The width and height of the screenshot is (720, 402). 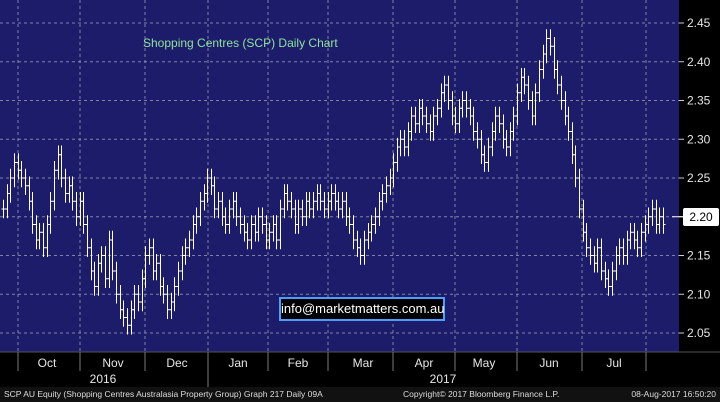 I want to click on footer-timestamp: 08-Aug-2017 16:50:20, so click(x=673, y=394).